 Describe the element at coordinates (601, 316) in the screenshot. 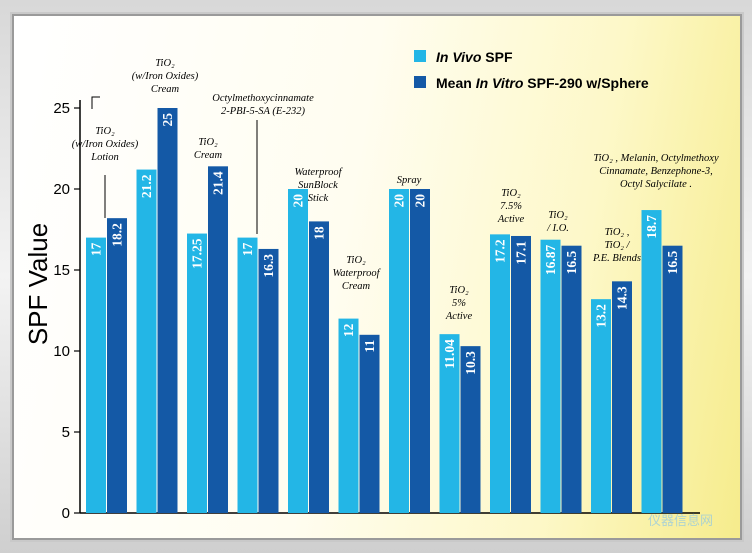

I see `bar-value-label: 13.2` at that location.